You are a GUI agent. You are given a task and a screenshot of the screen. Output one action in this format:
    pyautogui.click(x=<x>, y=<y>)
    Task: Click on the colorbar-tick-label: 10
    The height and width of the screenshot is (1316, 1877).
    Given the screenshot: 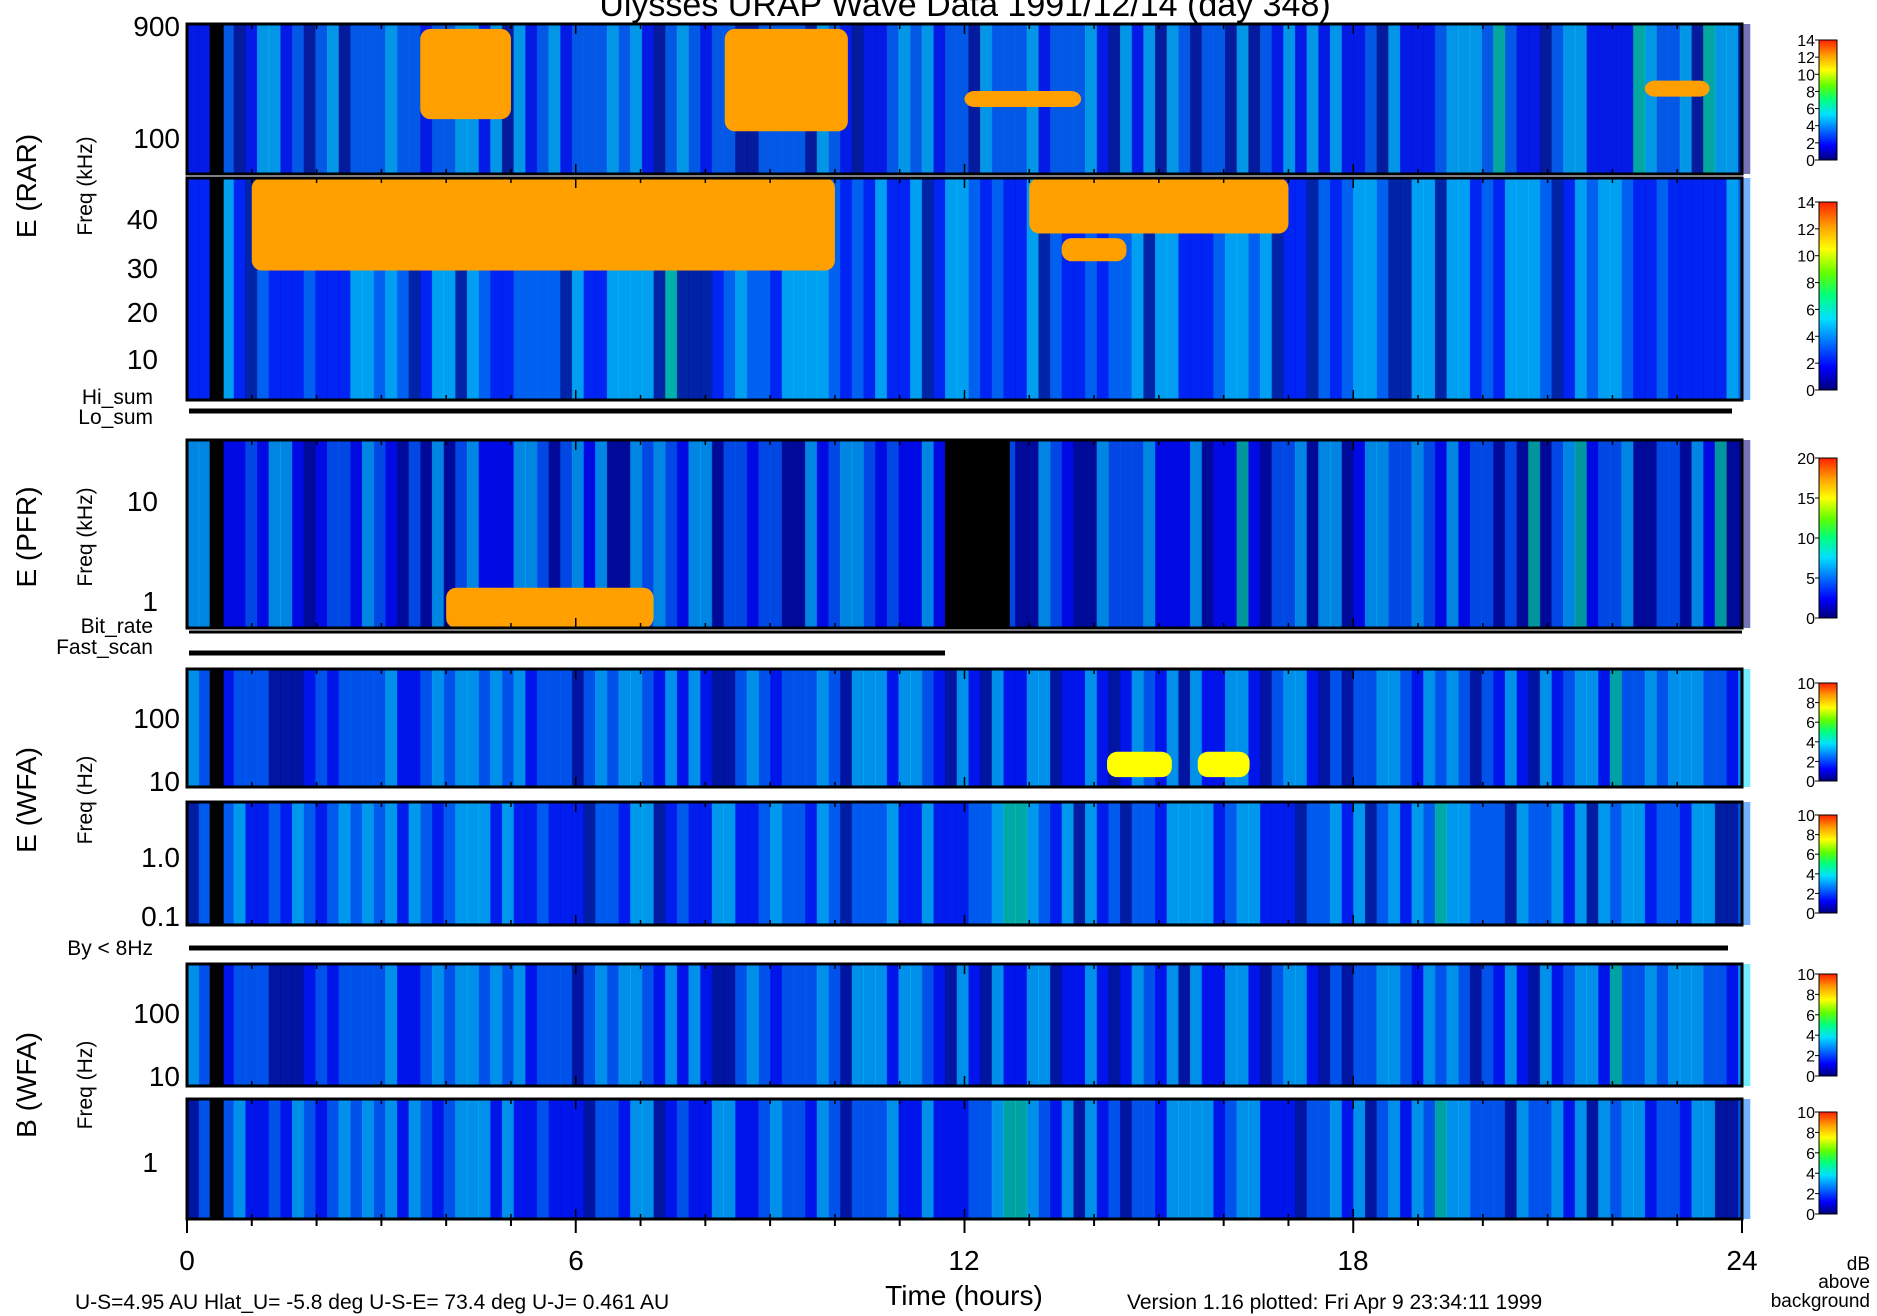 What is the action you would take?
    pyautogui.click(x=1806, y=539)
    